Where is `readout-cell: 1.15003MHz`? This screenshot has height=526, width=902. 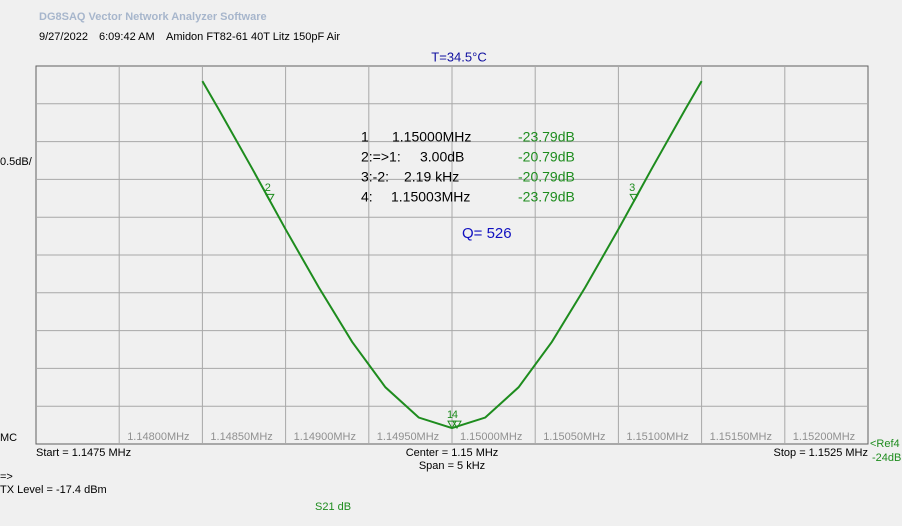
readout-cell: 1.15003MHz is located at coordinates (430, 197).